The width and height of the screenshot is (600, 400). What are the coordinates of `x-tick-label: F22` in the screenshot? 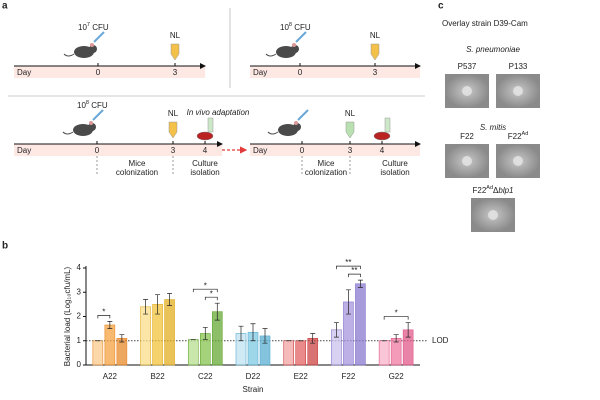 It's located at (349, 376).